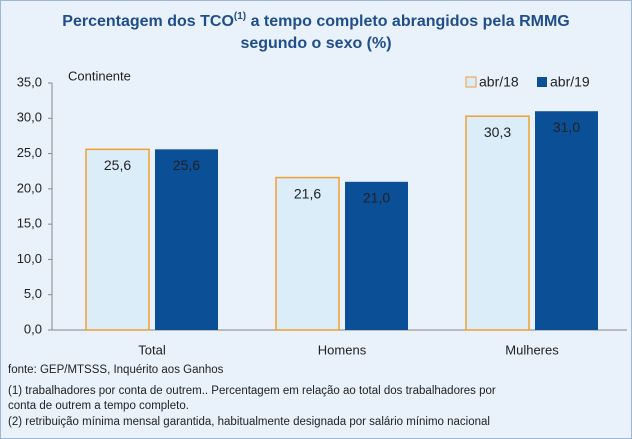 The image size is (632, 439). I want to click on y-tick-label: 0,0, so click(33, 328).